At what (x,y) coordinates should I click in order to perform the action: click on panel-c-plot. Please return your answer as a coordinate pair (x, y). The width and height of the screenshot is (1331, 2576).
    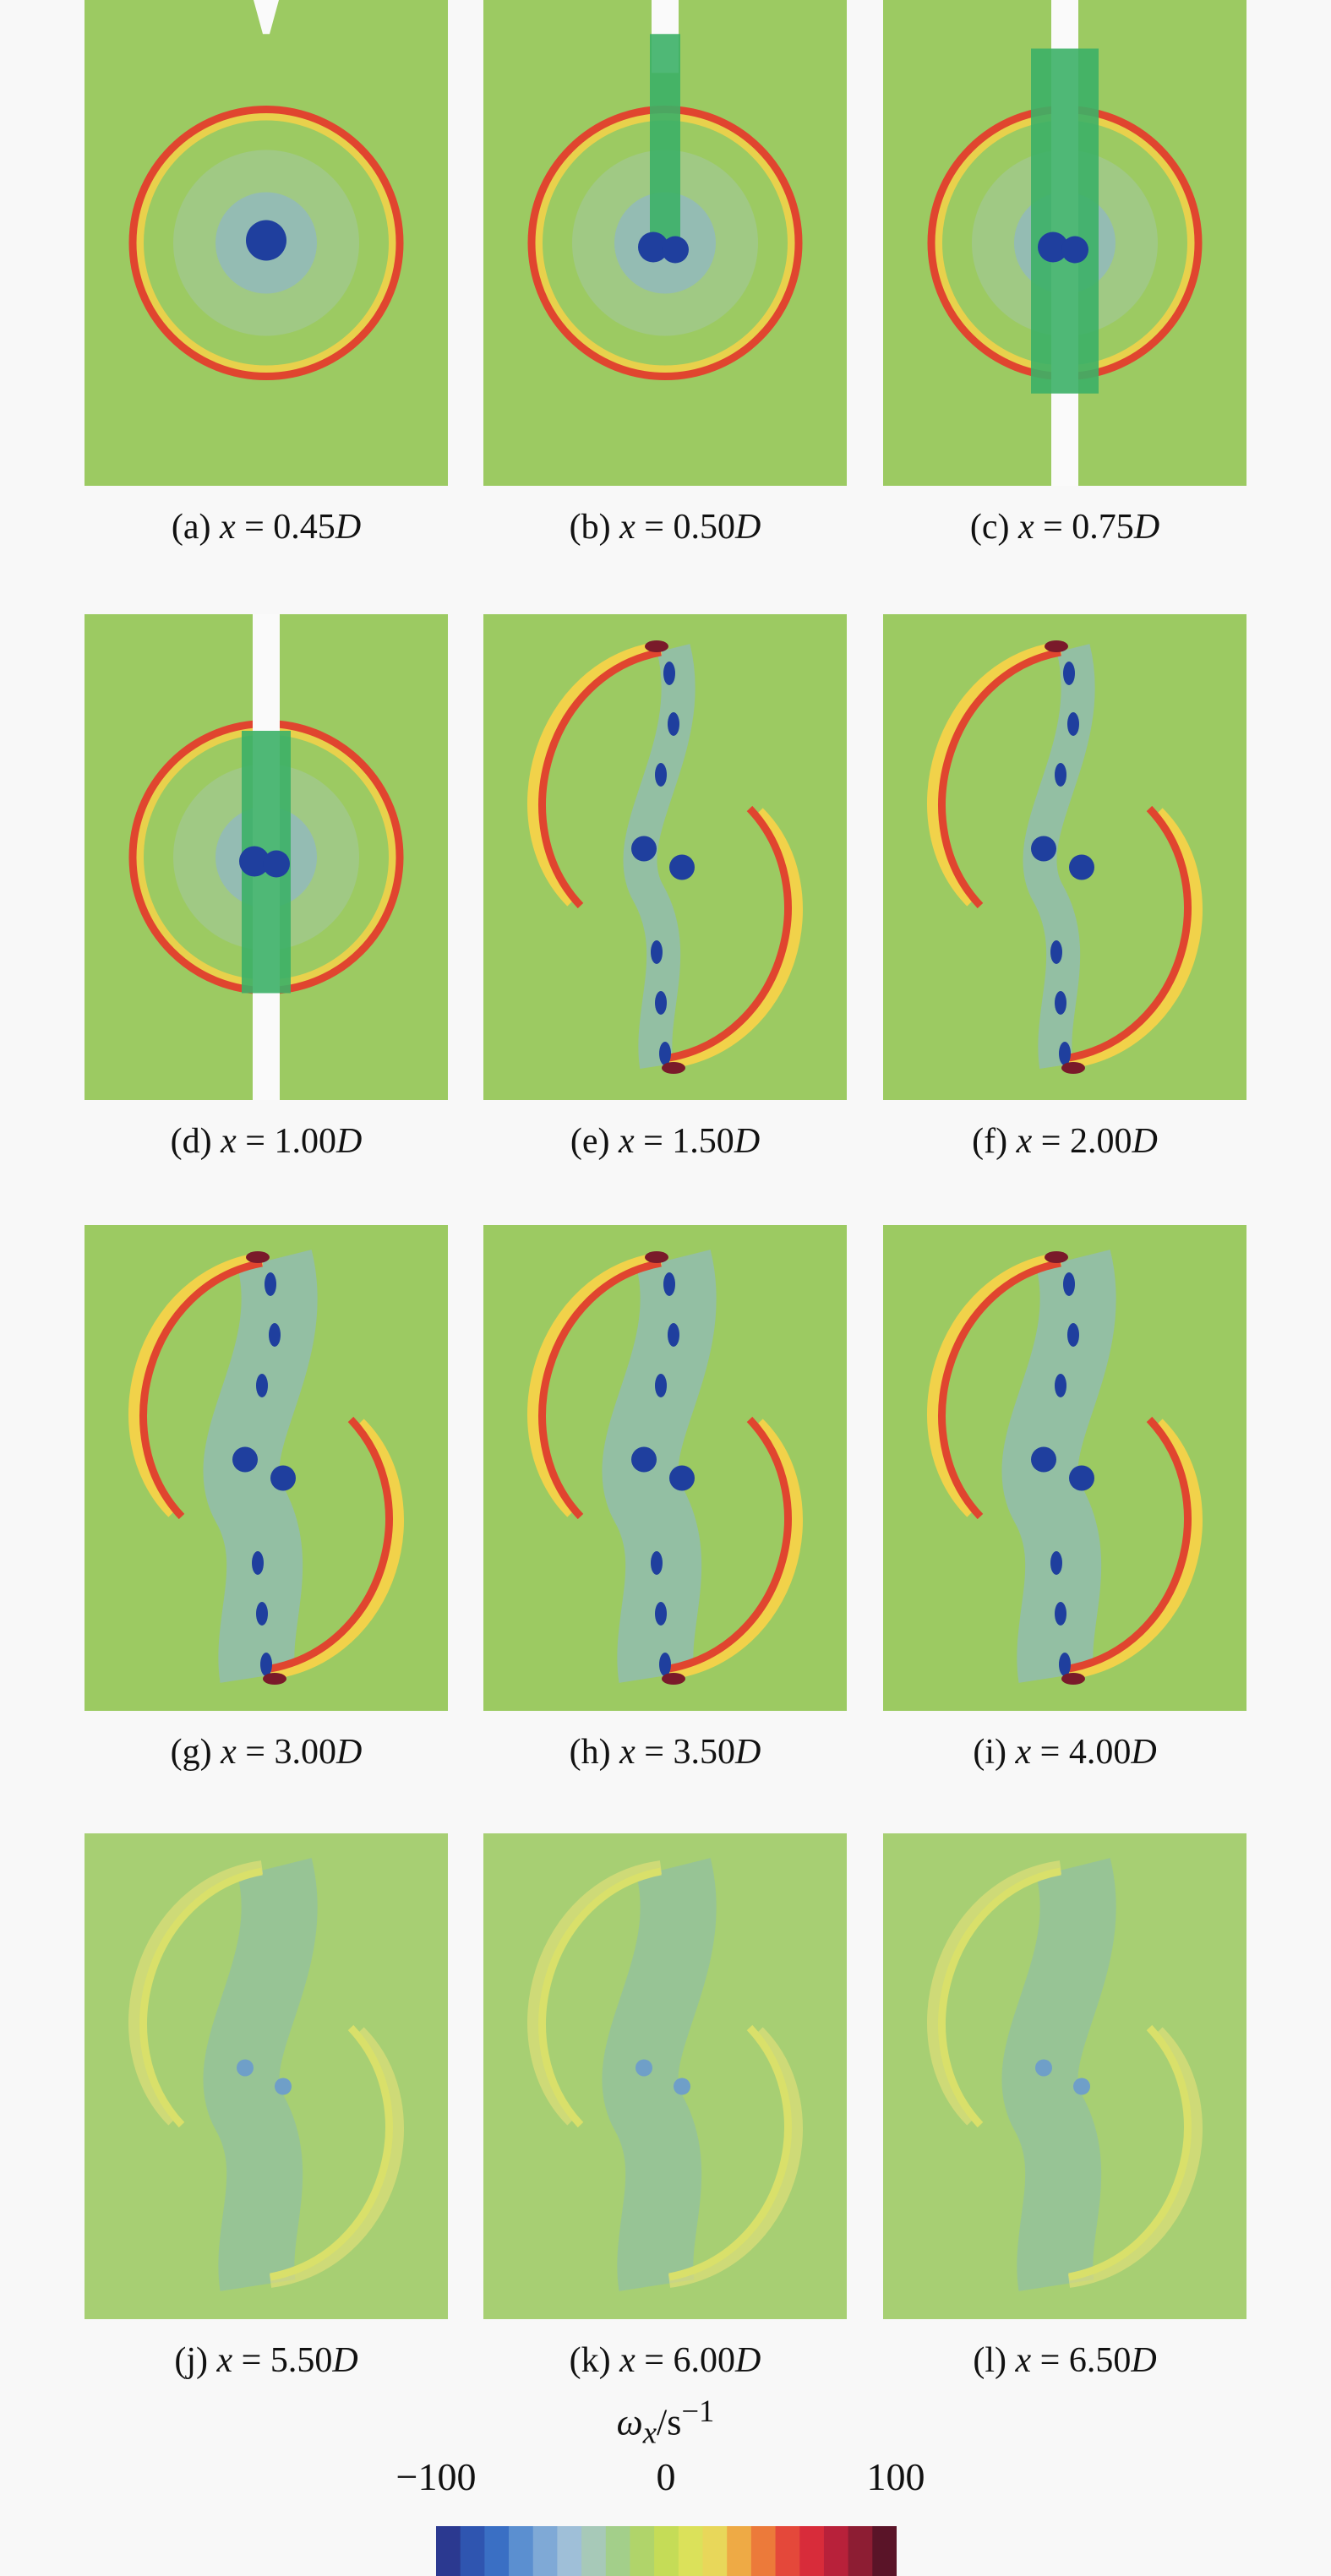
    Looking at the image, I should click on (1064, 243).